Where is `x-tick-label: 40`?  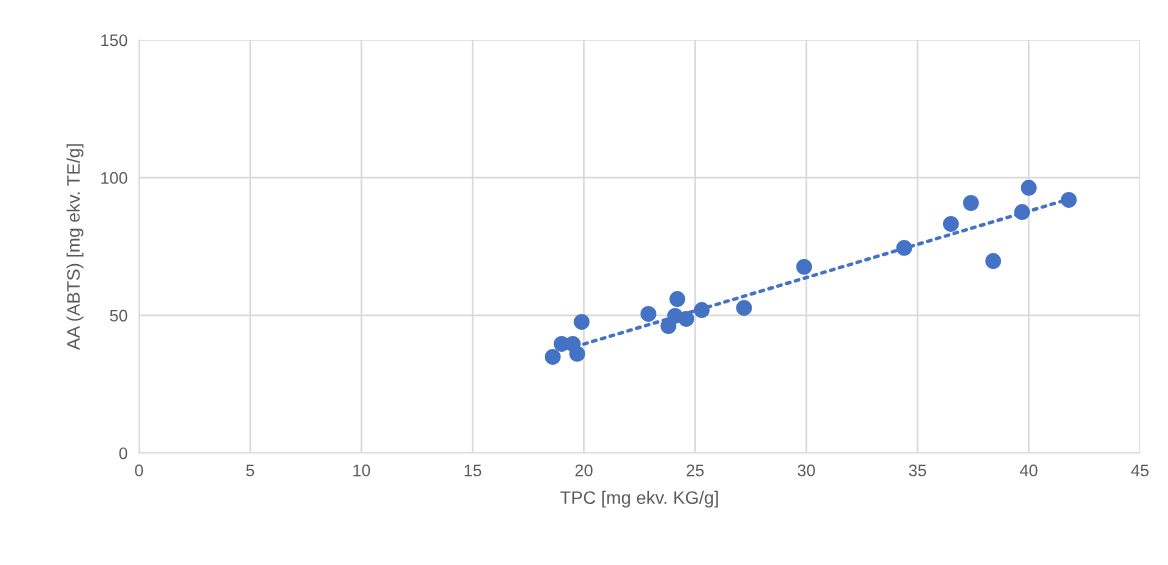
x-tick-label: 40 is located at coordinates (1028, 470).